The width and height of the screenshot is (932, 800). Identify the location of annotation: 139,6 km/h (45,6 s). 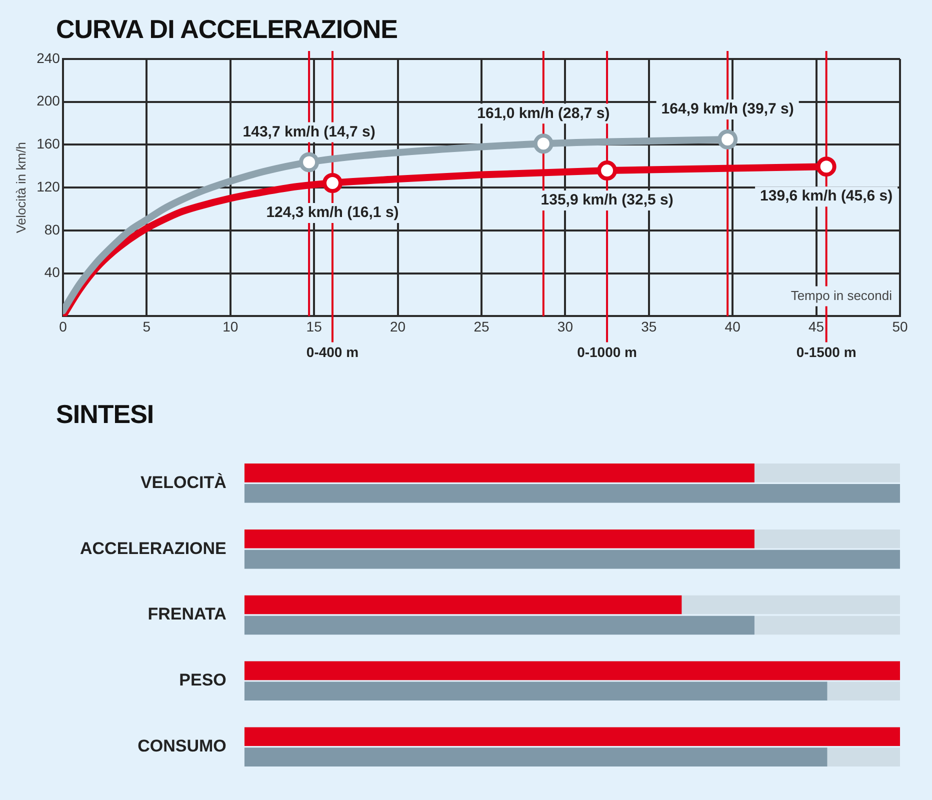
(826, 196).